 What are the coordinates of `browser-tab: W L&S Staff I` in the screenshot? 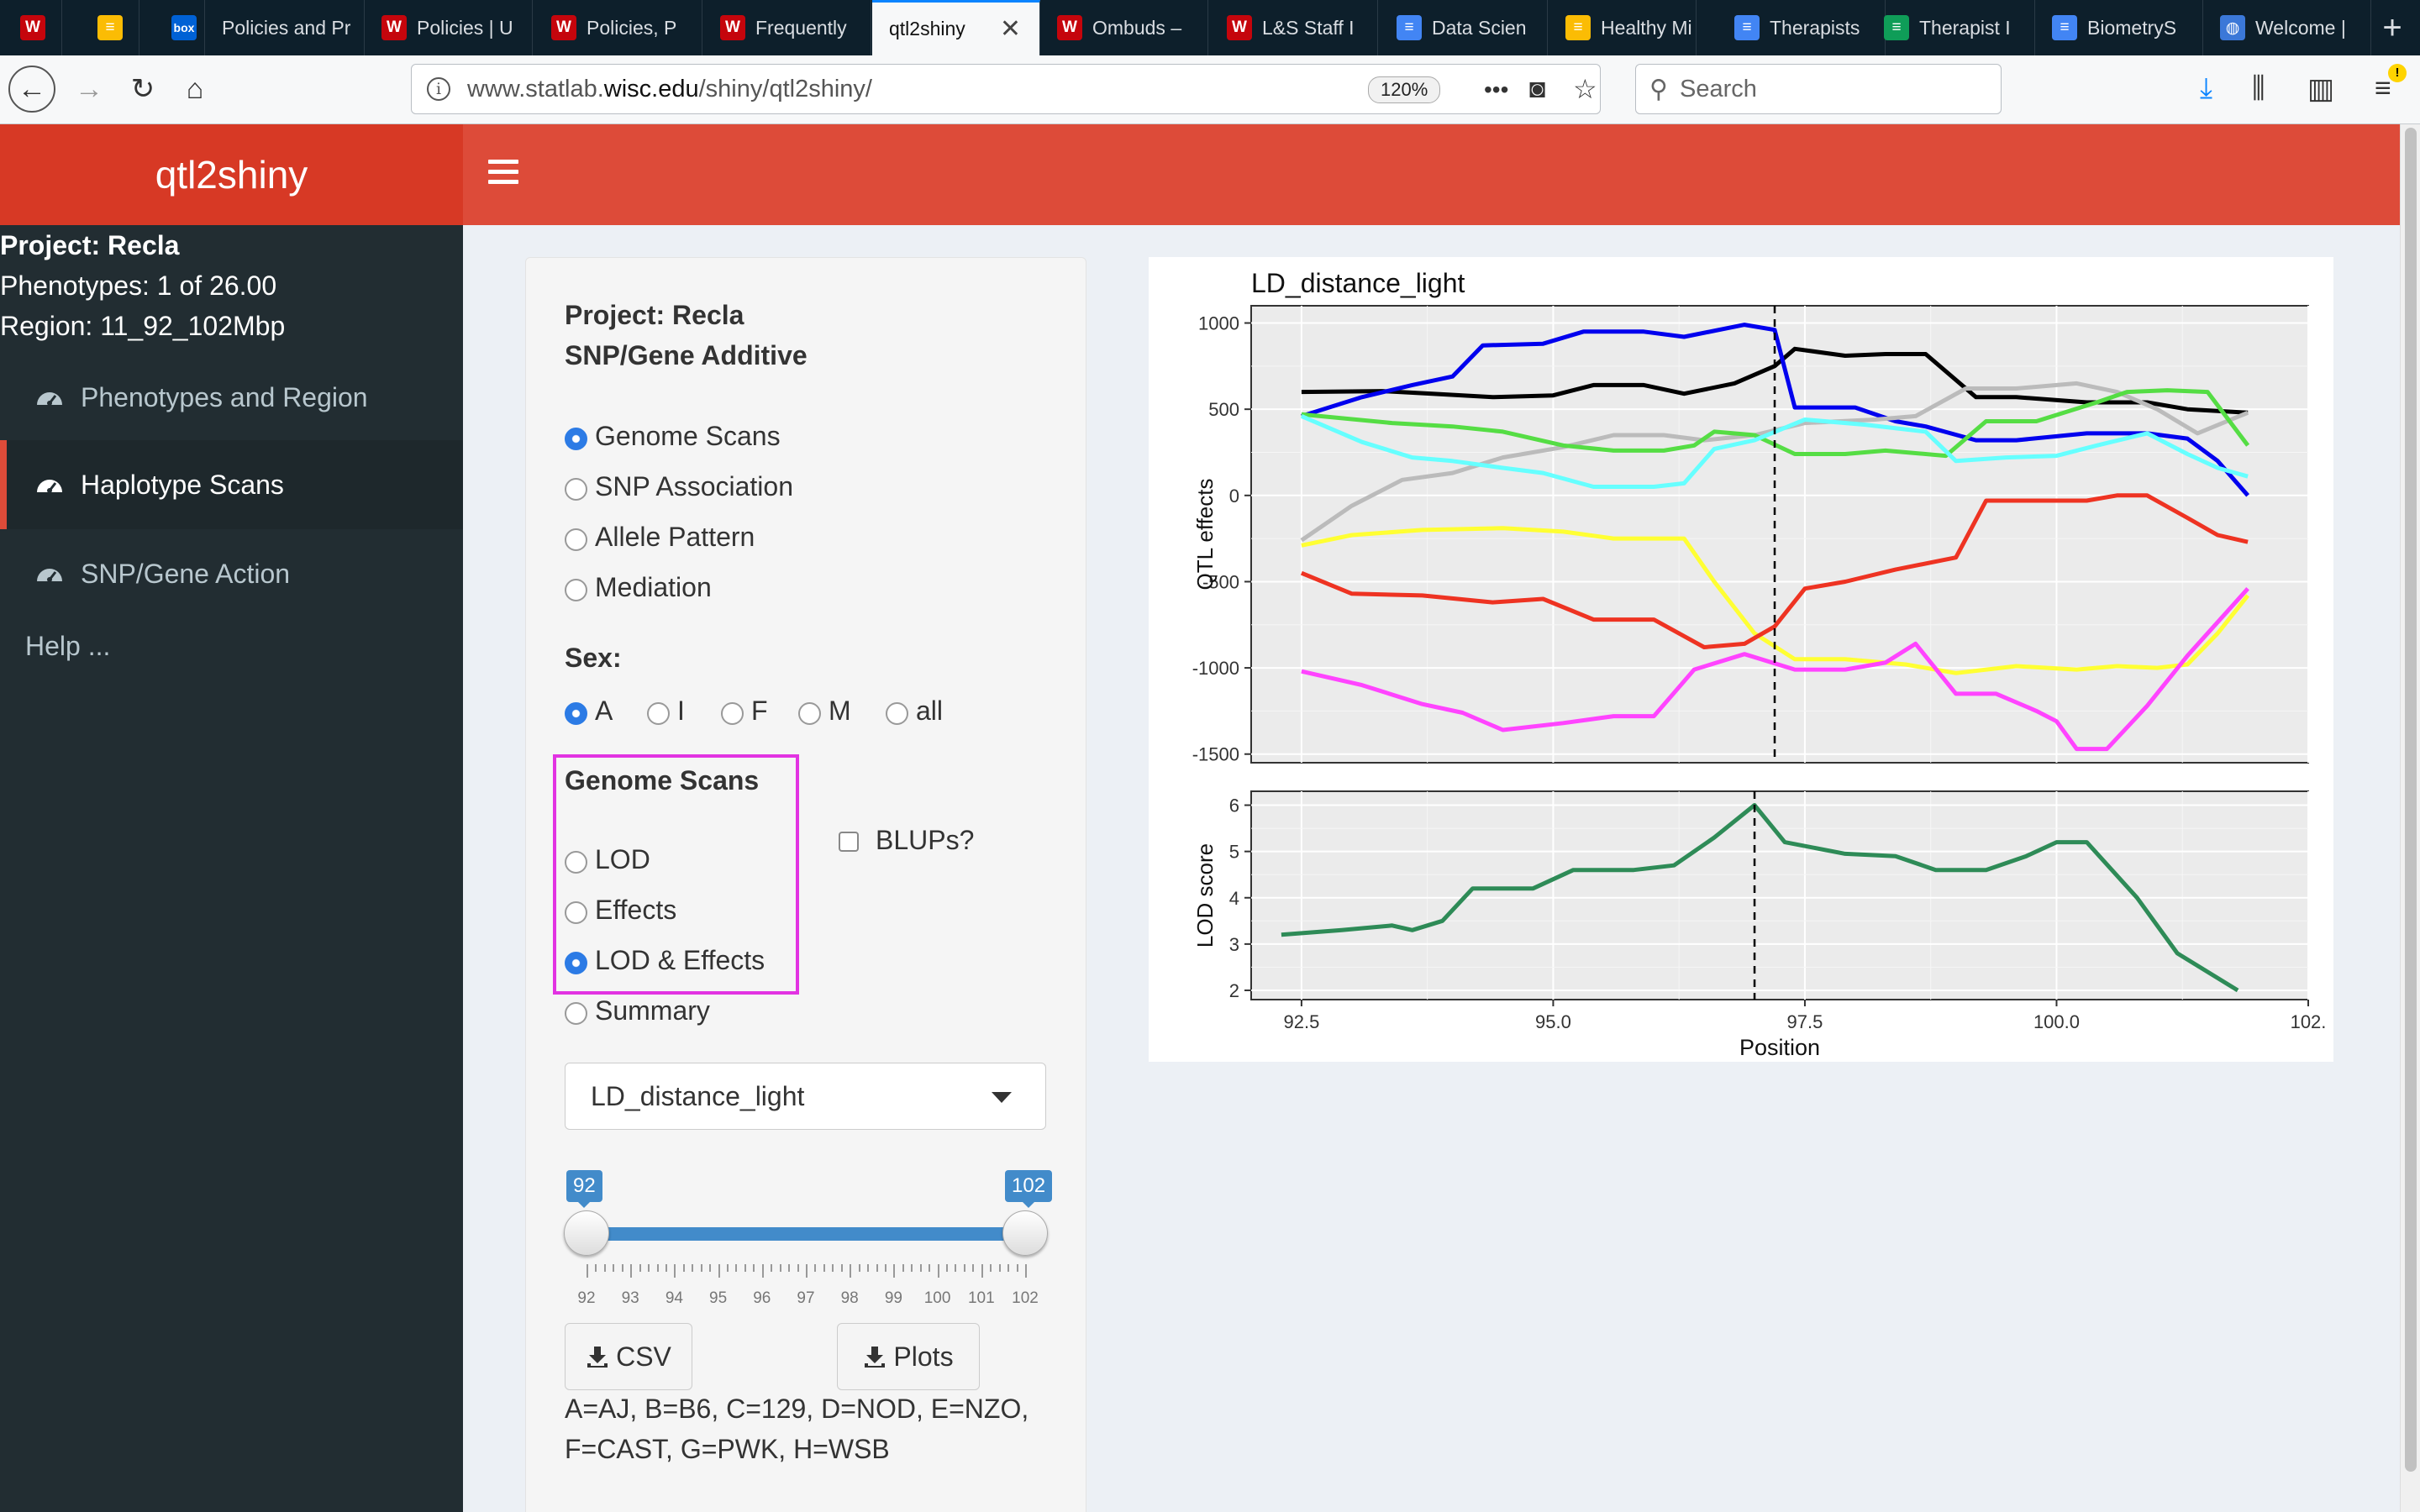 It's located at (1294, 27).